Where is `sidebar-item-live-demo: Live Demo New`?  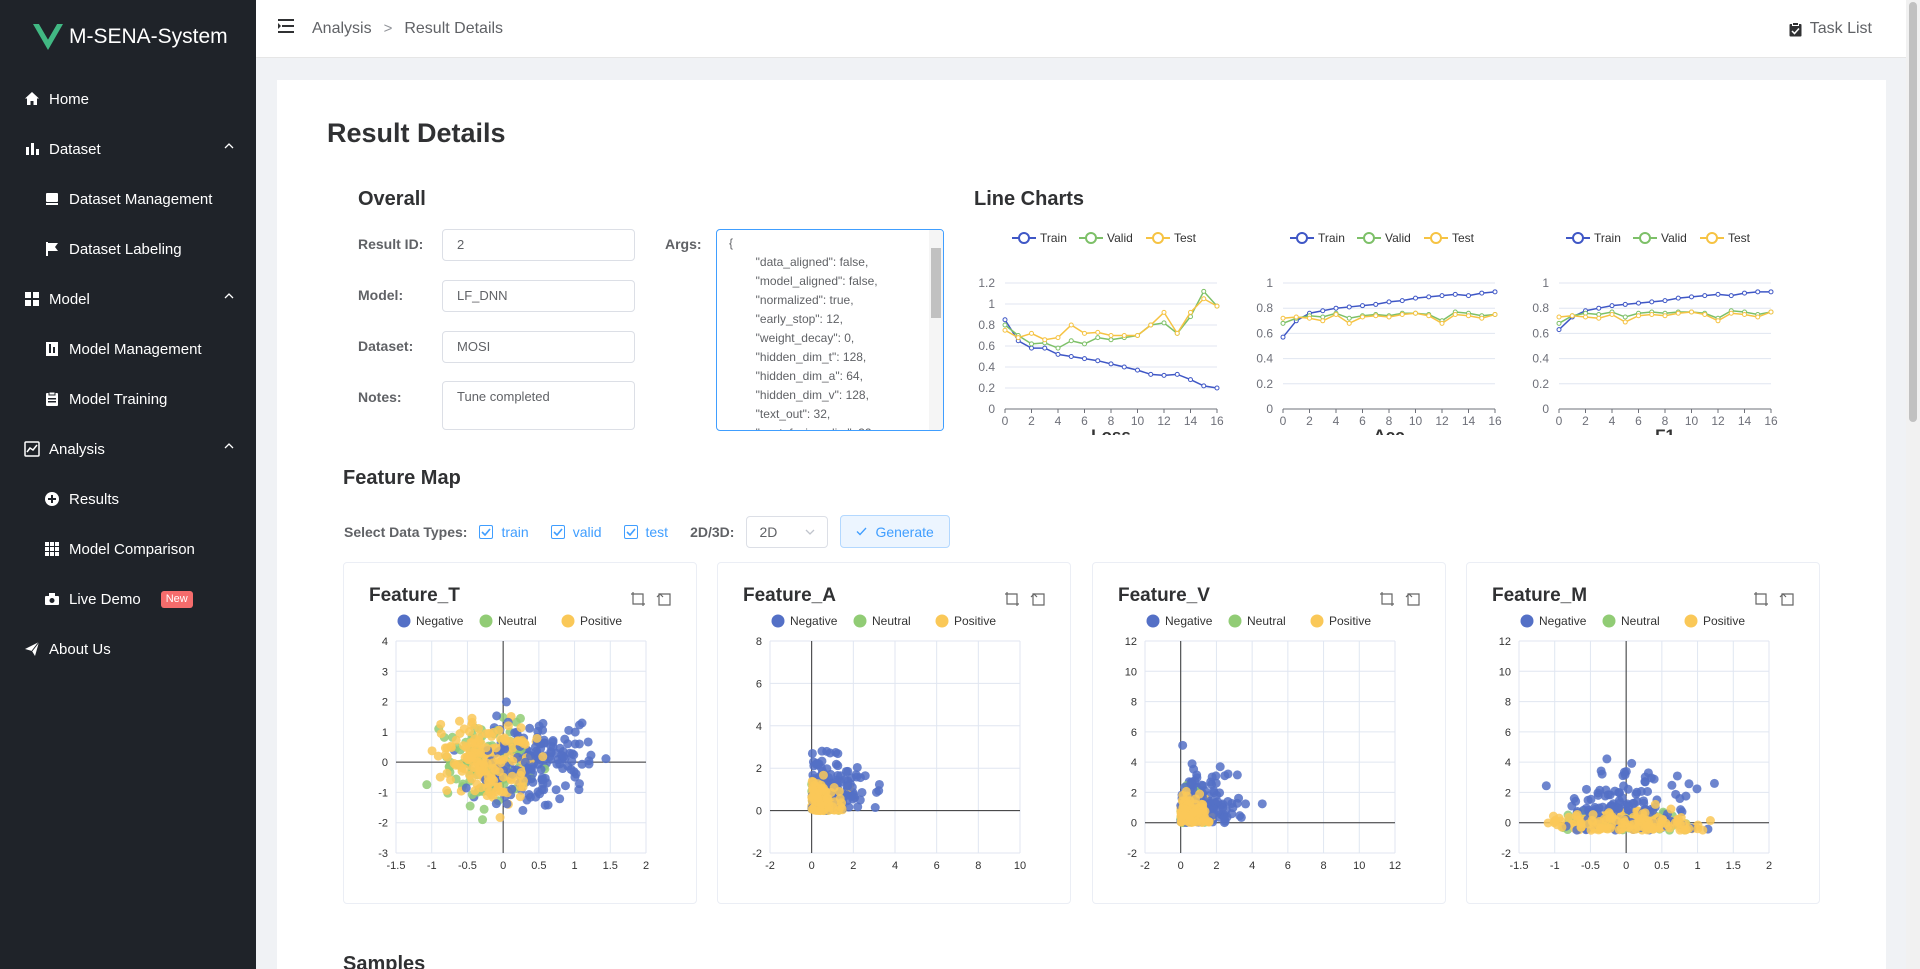 sidebar-item-live-demo: Live Demo New is located at coordinates (128, 599).